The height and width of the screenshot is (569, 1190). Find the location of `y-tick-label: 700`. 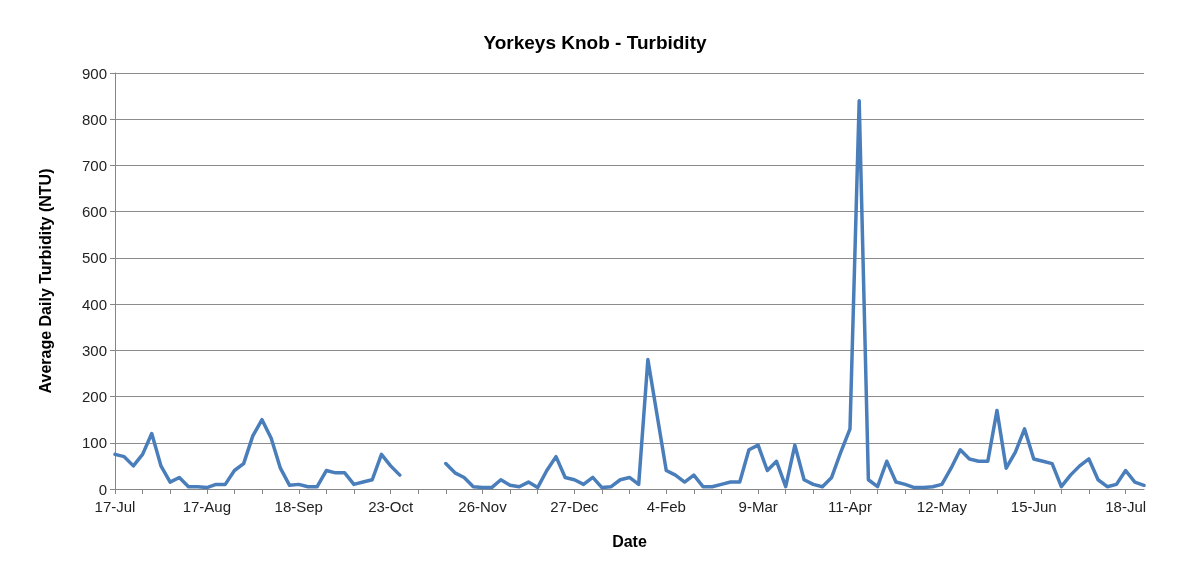

y-tick-label: 700 is located at coordinates (94, 165).